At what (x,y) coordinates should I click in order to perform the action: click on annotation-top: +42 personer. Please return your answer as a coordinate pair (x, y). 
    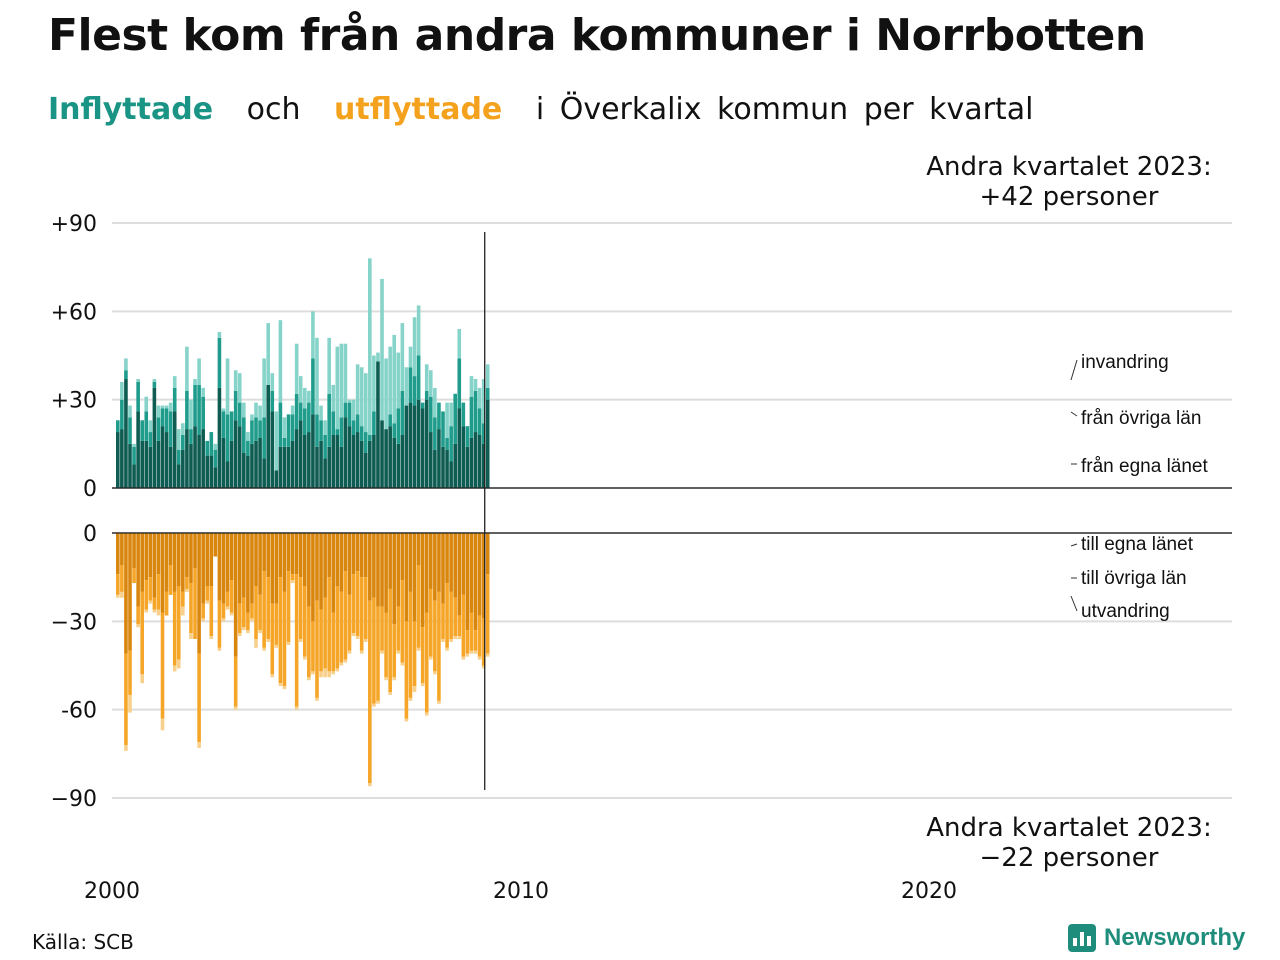
    Looking at the image, I should click on (1069, 197).